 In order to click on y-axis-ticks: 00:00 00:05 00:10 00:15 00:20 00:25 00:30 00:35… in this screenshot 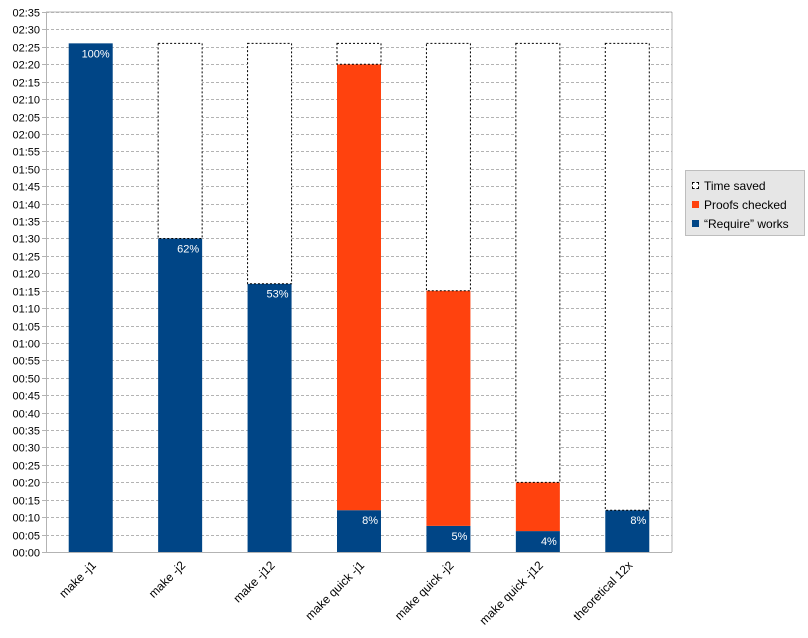, I will do `click(26, 284)`.